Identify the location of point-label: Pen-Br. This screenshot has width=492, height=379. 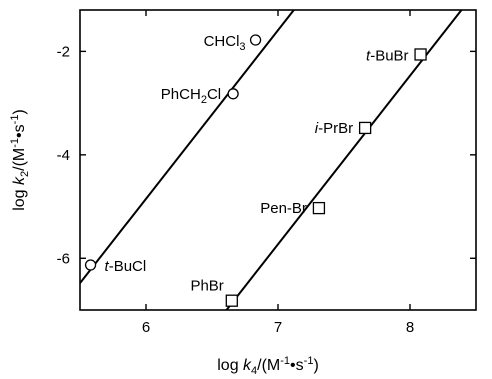
(283, 208).